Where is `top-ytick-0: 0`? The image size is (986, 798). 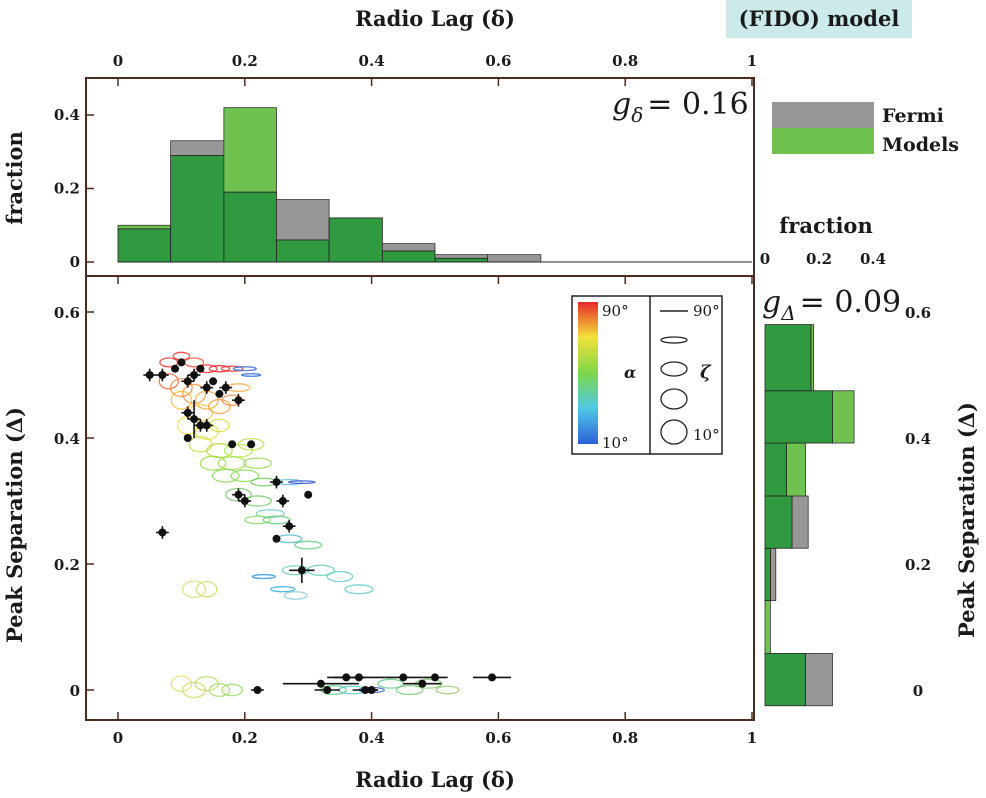 top-ytick-0: 0 is located at coordinates (75, 262).